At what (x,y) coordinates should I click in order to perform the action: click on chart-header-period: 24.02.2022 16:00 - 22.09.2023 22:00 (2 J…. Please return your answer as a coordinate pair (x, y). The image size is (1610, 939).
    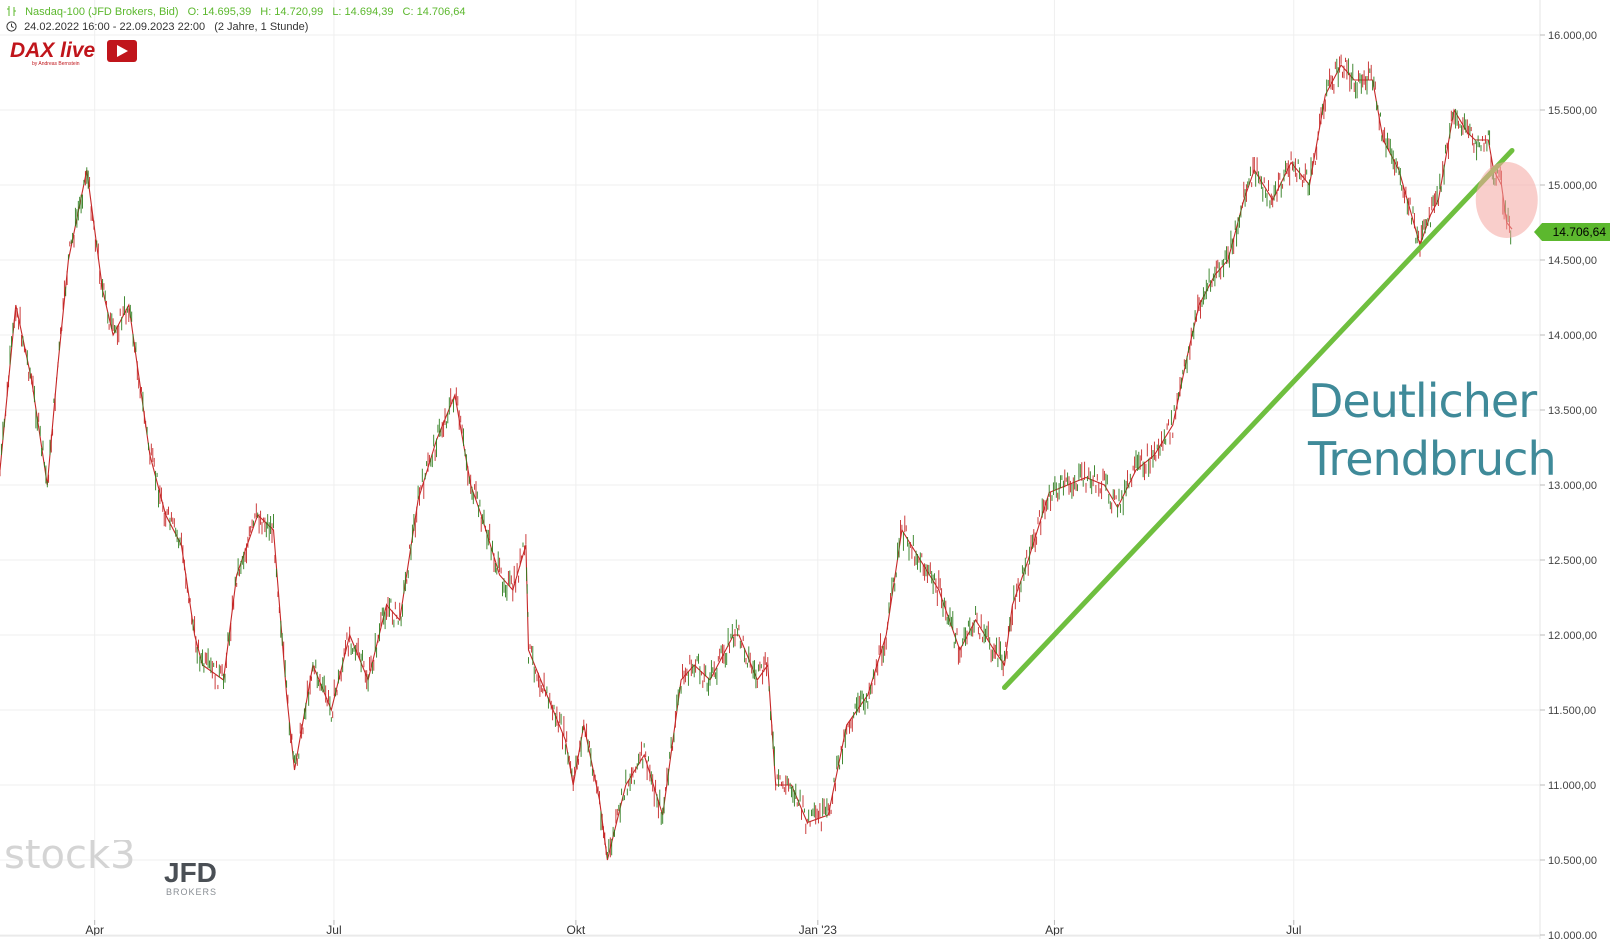
    Looking at the image, I should click on (160, 27).